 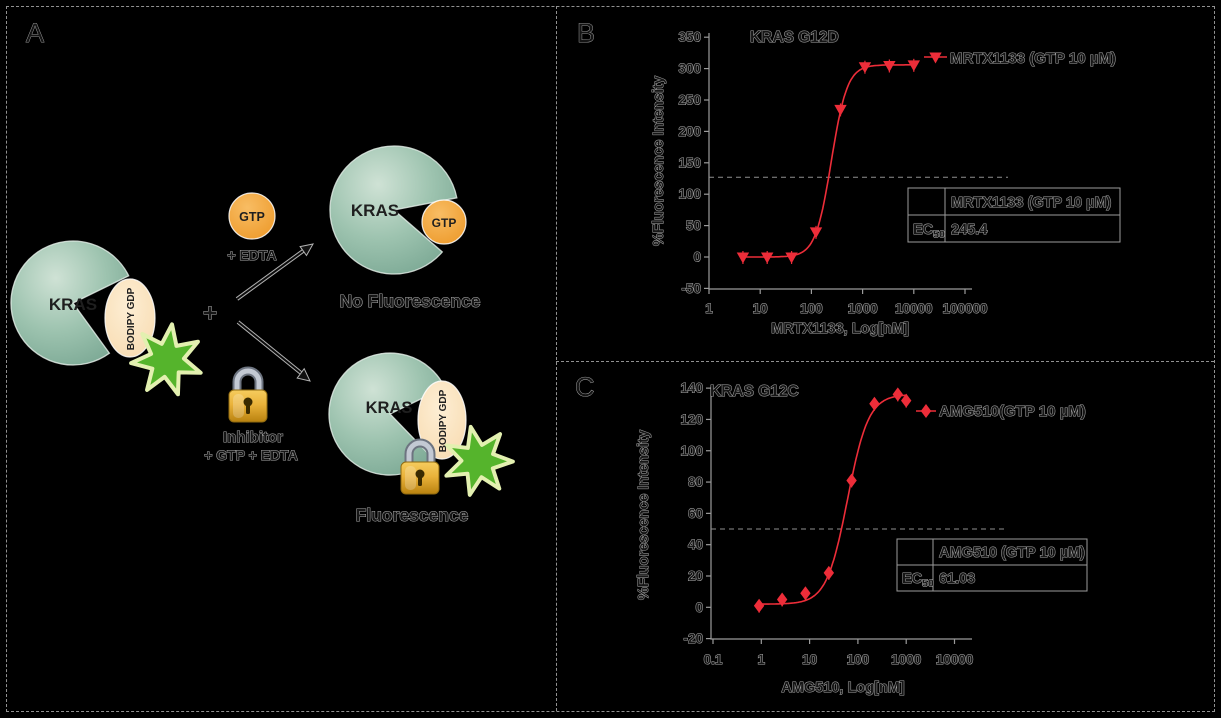 I want to click on y-tick-label: 20, so click(x=695, y=575).